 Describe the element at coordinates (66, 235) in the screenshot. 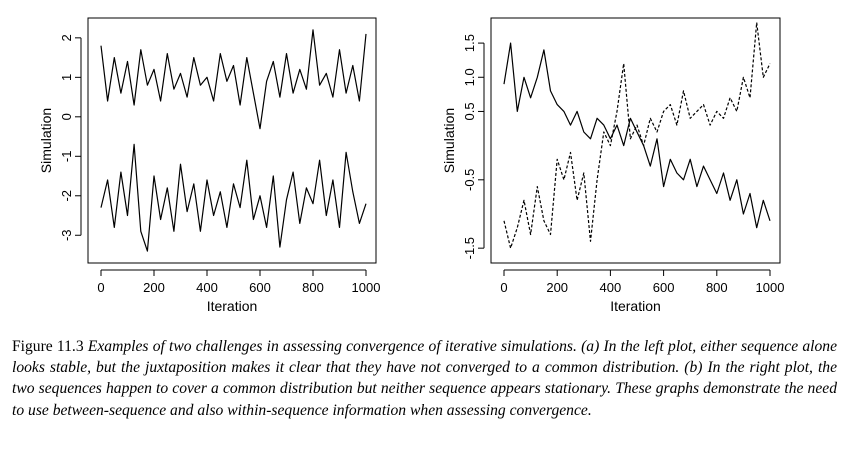

I see `y-tick-label: -3` at that location.